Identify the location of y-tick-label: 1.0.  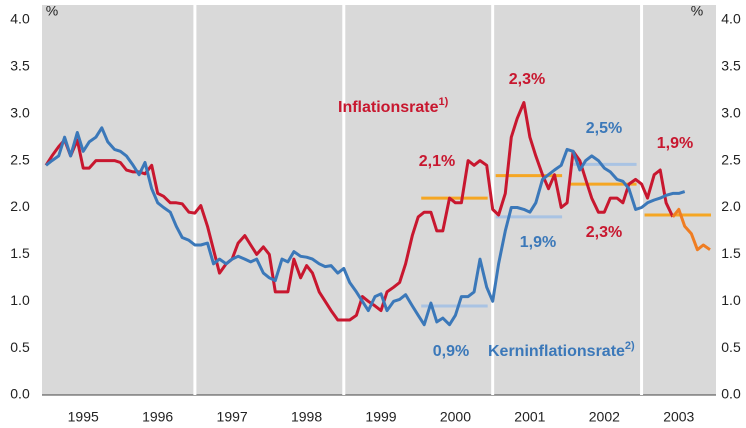
(20, 300).